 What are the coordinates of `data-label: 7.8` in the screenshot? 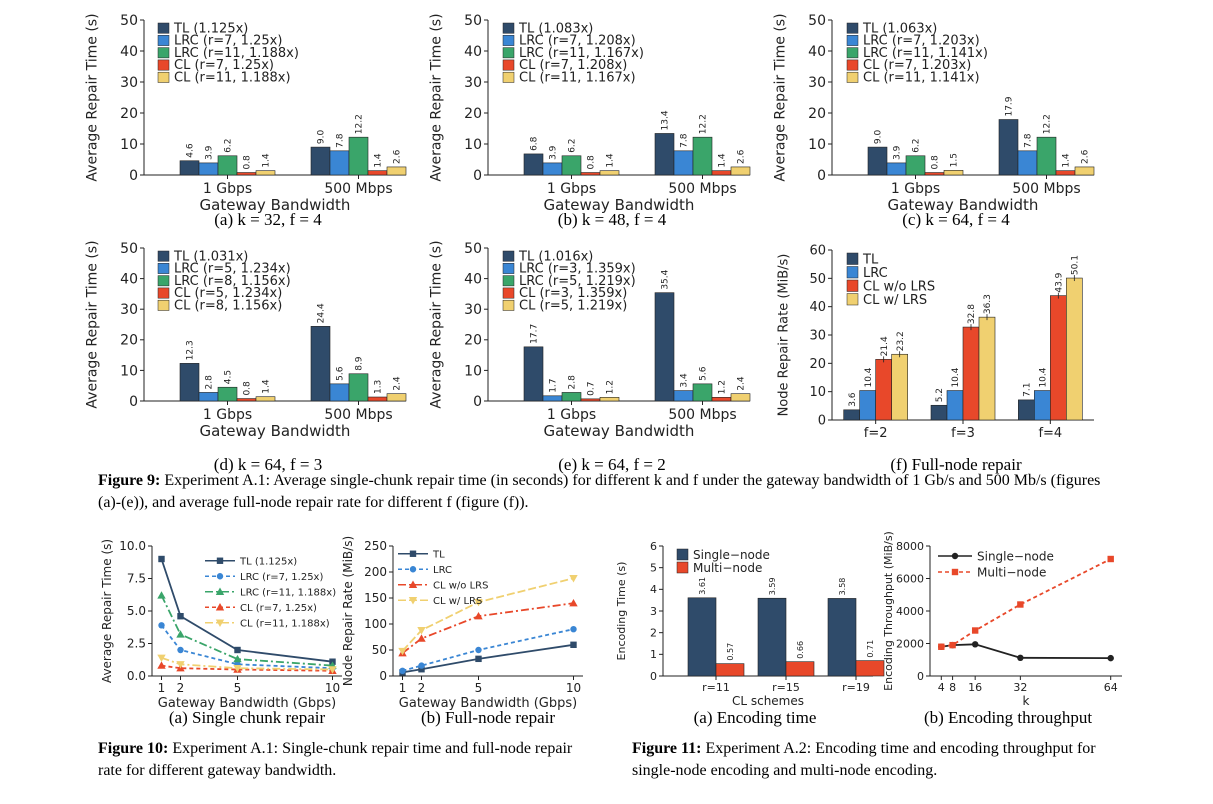 It's located at (341, 140).